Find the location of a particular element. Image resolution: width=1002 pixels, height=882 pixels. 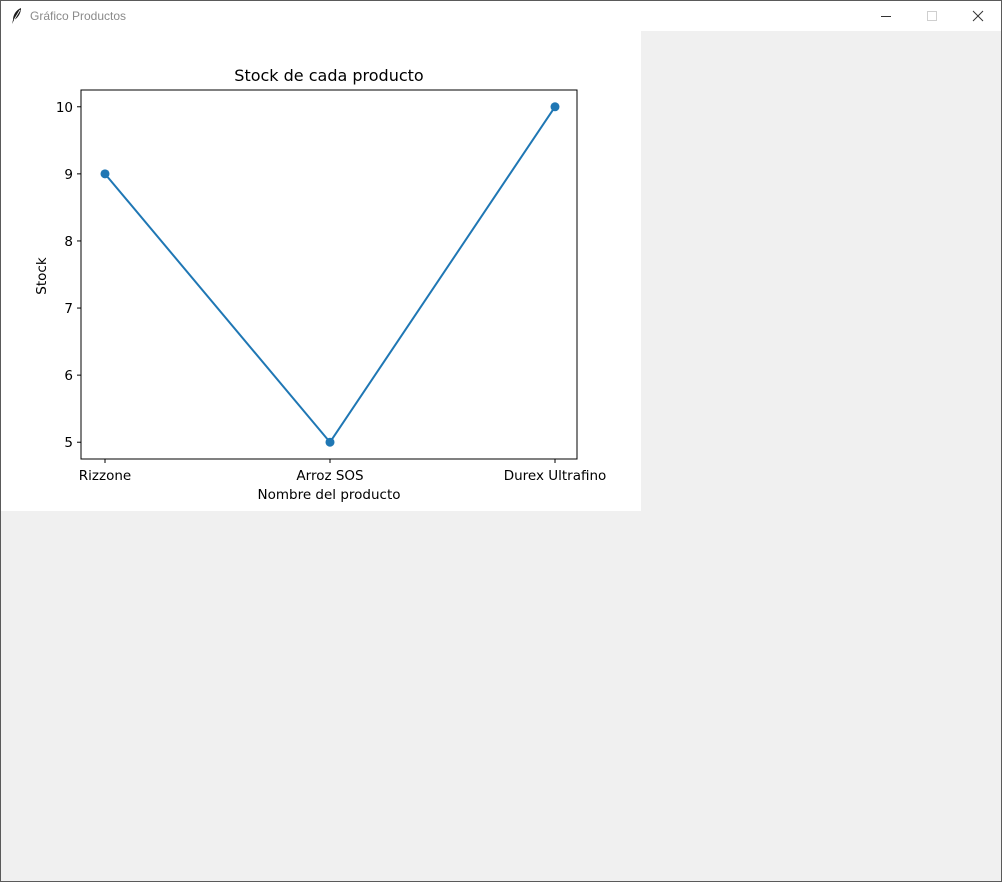

y-tick-label: 6 is located at coordinates (68, 376).